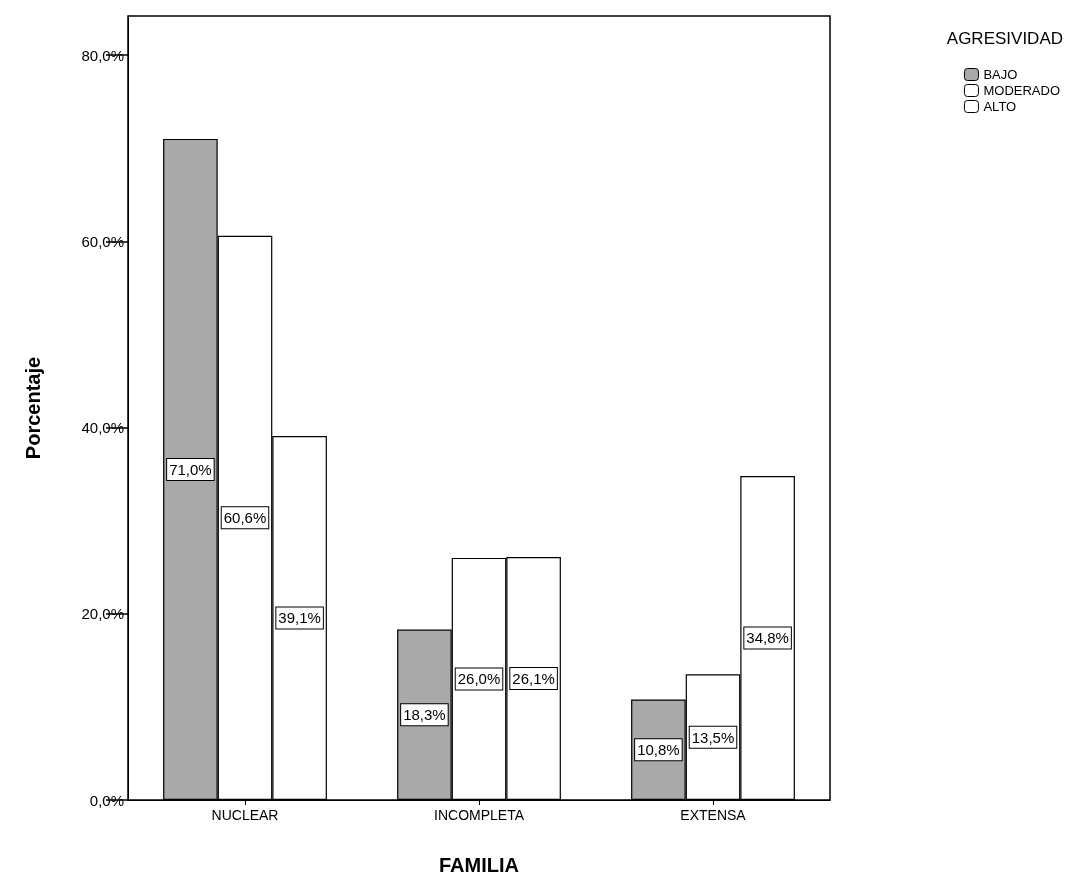  I want to click on data-label: 71,0%, so click(190, 469).